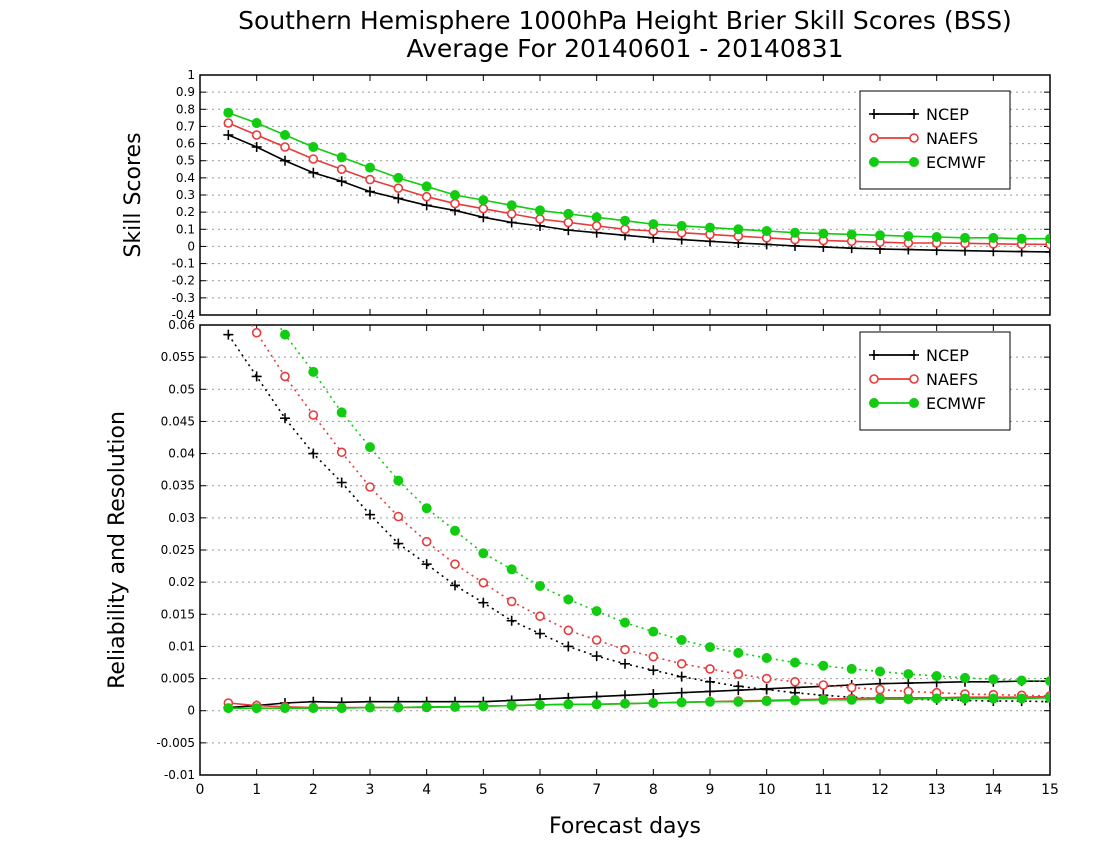 The image size is (1100, 854). What do you see at coordinates (183, 264) in the screenshot?
I see `y-tick-label: -0.1` at bounding box center [183, 264].